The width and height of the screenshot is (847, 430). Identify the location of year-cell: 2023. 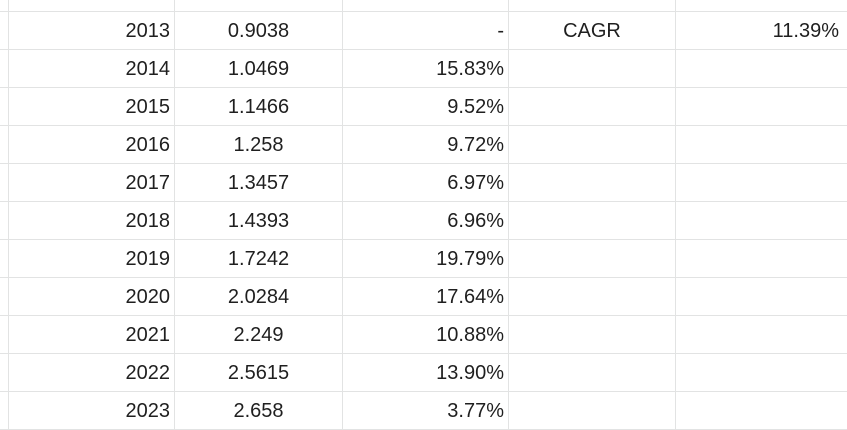
(148, 411).